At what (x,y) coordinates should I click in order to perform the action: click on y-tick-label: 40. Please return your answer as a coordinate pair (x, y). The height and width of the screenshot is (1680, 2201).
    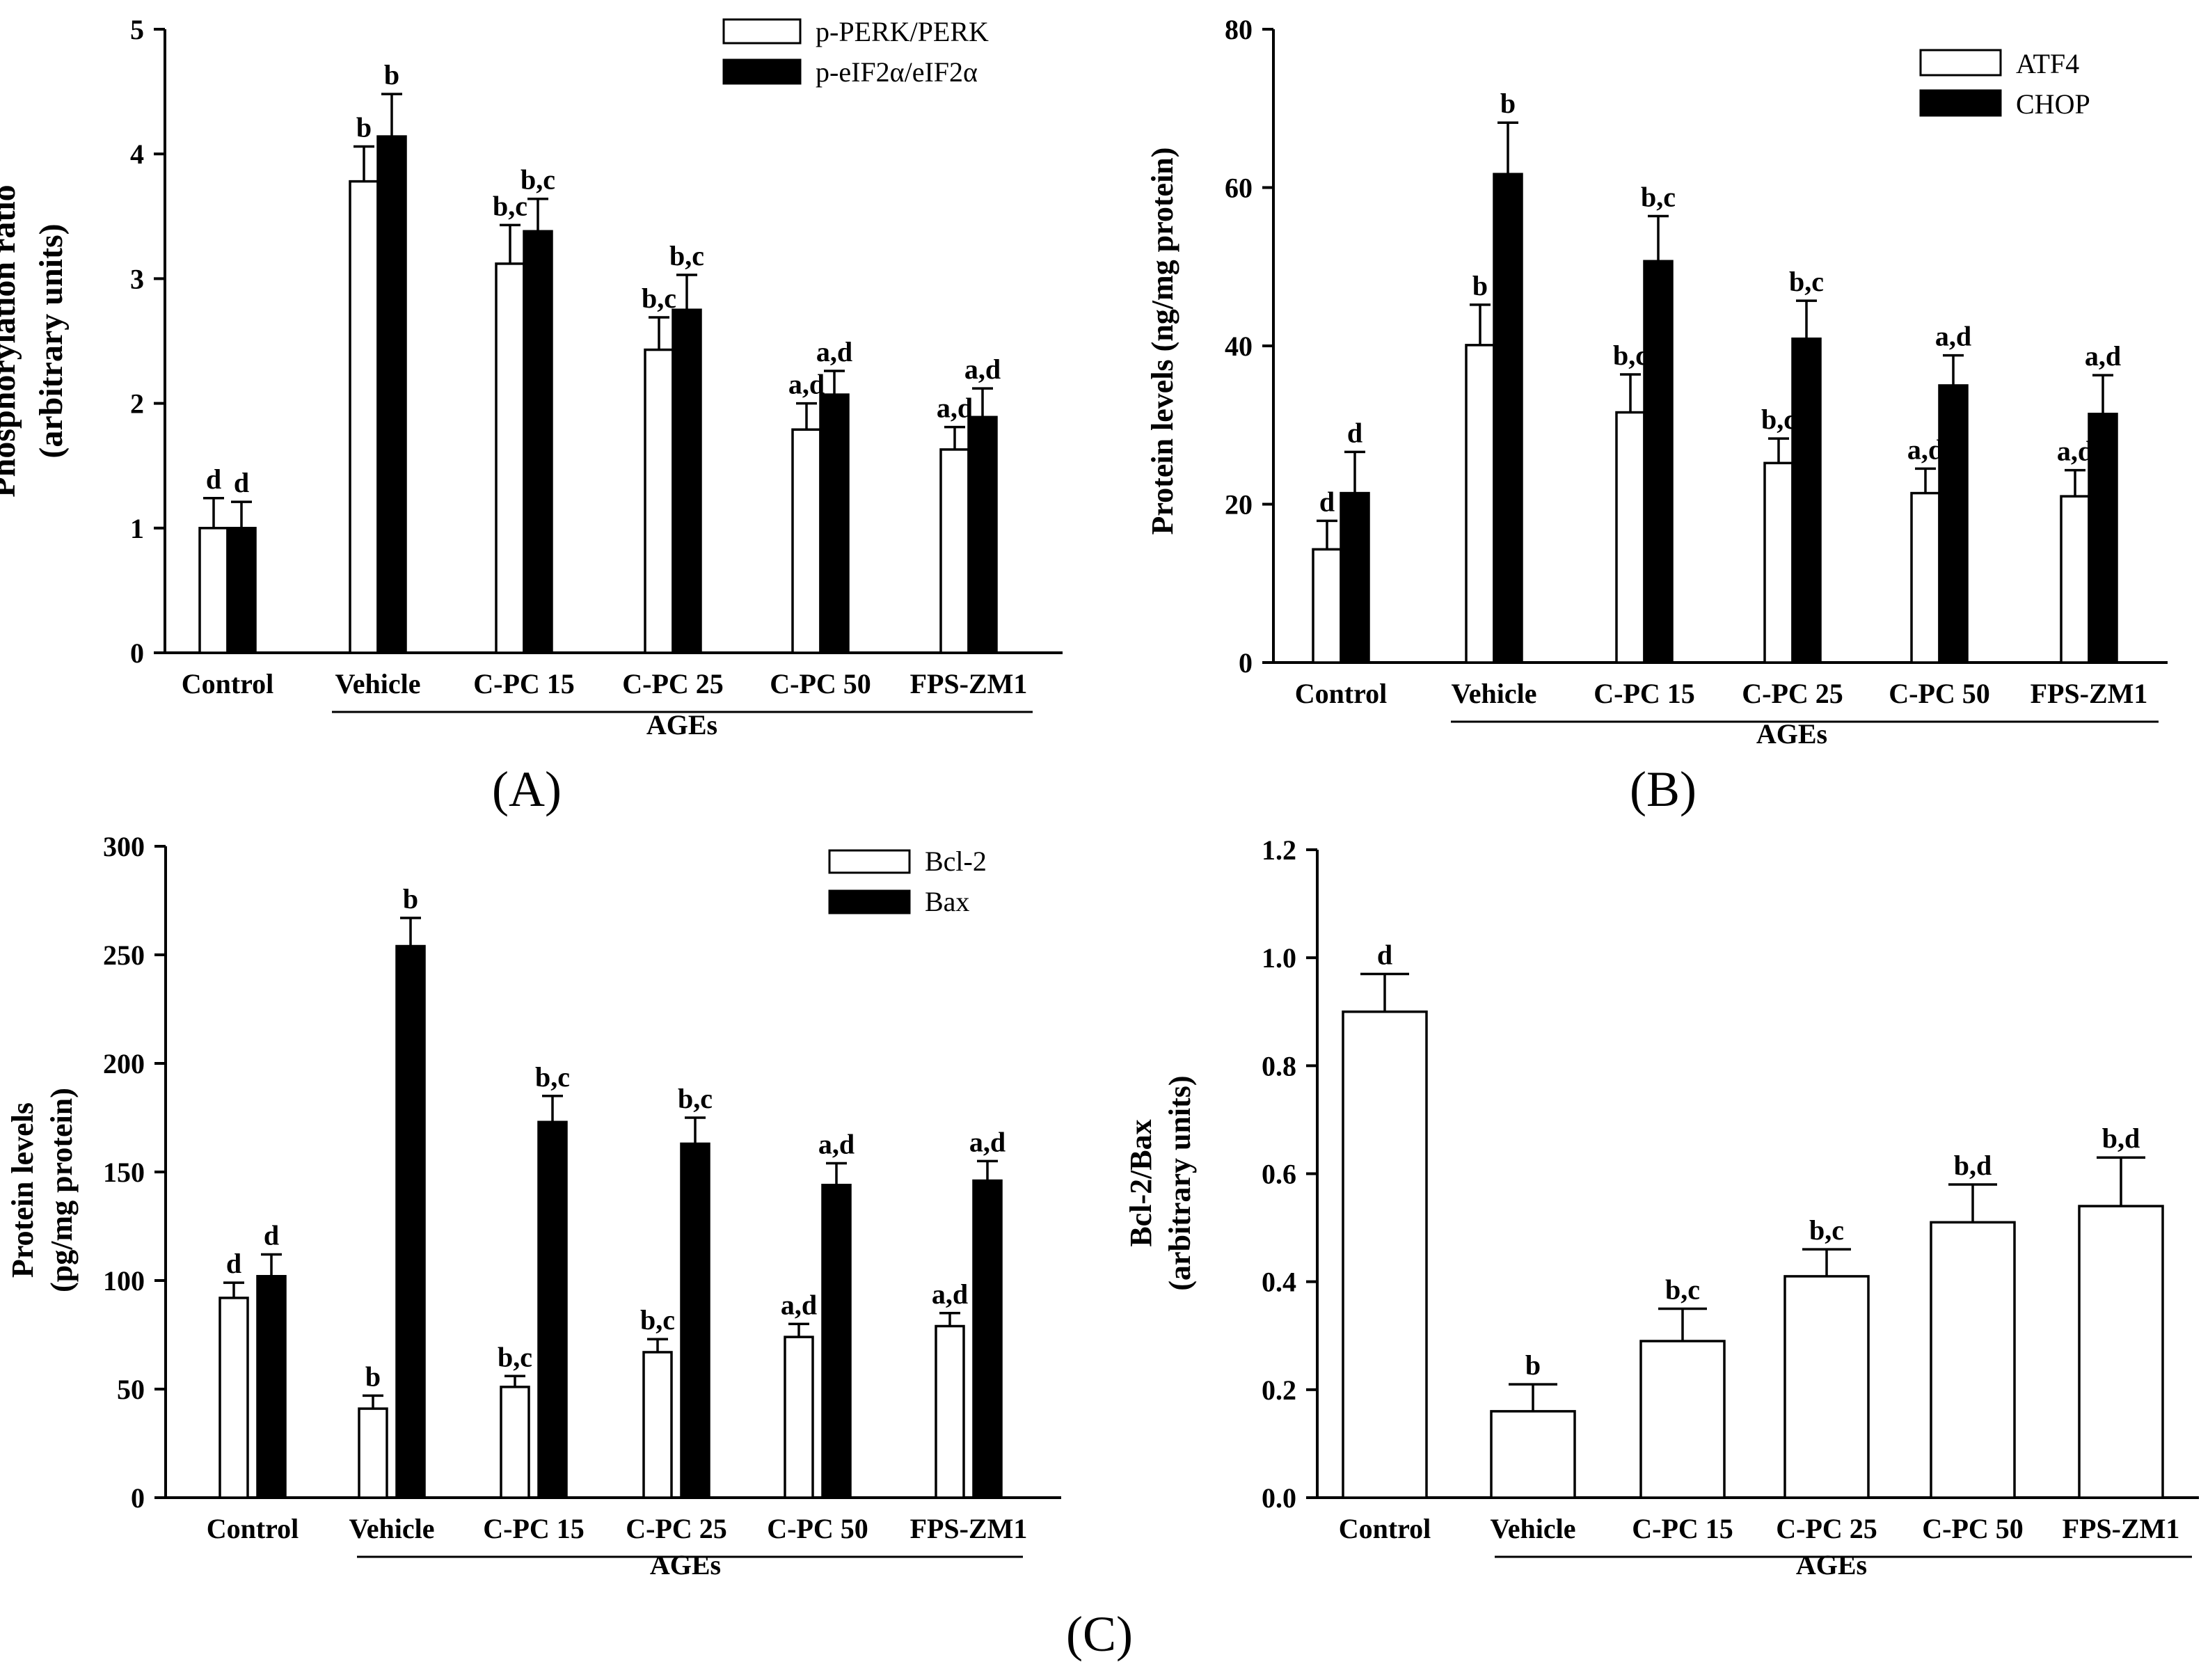
    Looking at the image, I should click on (1239, 346).